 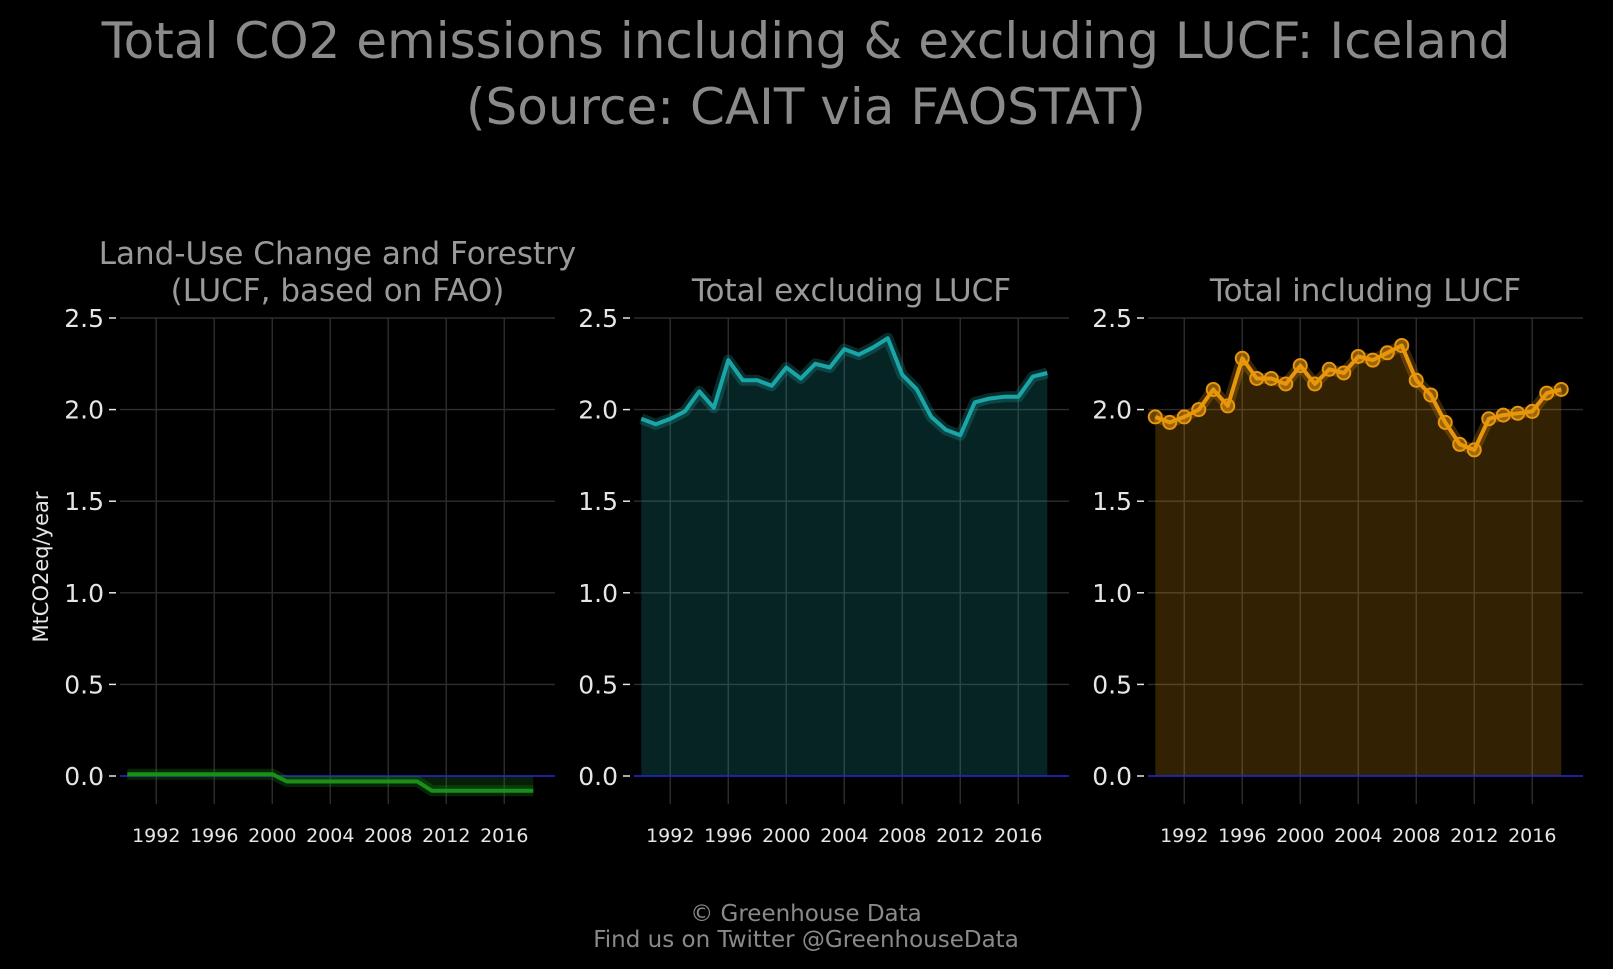 I want to click on subplot-title: Land-Use Change and Forestry, so click(x=338, y=254).